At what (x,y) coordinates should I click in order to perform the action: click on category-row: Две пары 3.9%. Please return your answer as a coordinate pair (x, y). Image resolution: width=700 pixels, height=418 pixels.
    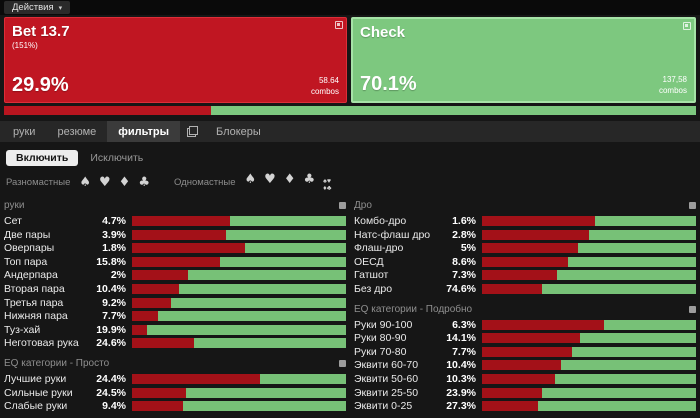
    Looking at the image, I should click on (175, 235).